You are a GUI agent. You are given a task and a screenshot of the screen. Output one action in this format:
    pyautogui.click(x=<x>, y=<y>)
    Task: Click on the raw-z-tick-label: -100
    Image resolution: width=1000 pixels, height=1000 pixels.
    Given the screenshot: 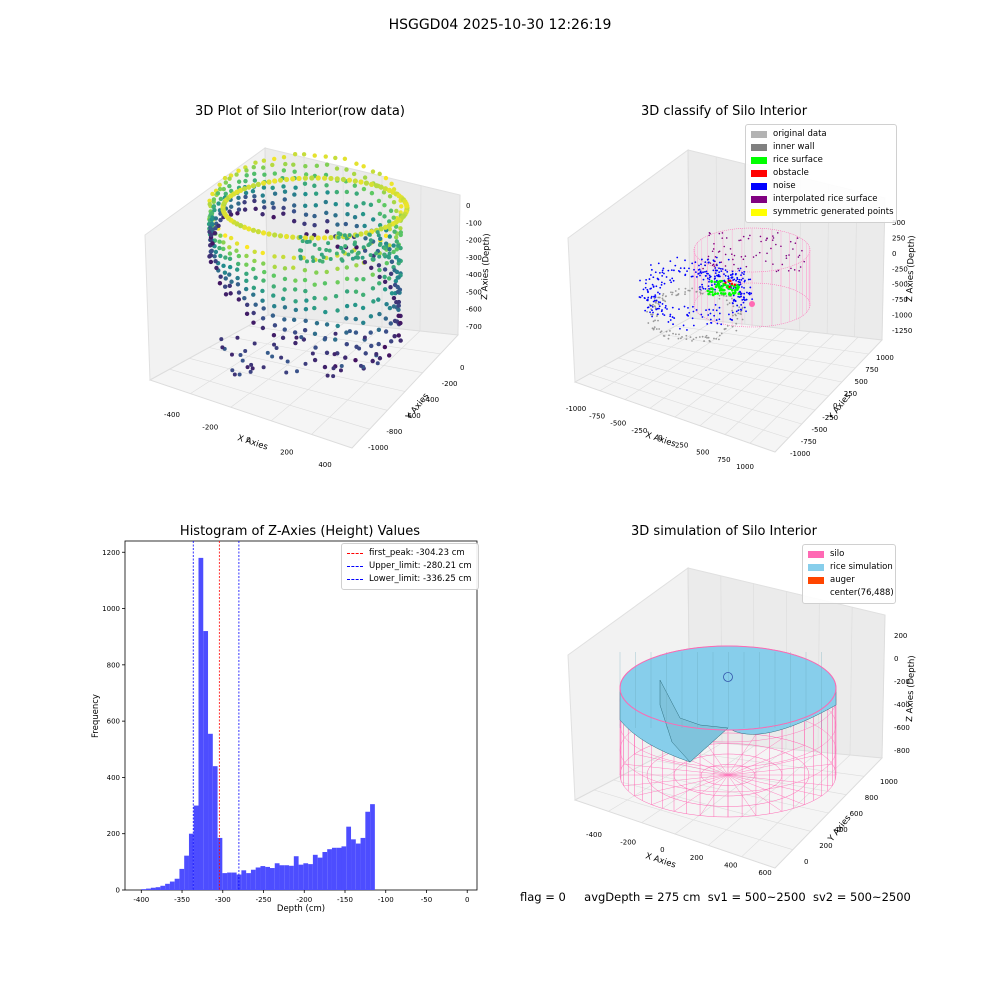 What is the action you would take?
    pyautogui.click(x=474, y=223)
    